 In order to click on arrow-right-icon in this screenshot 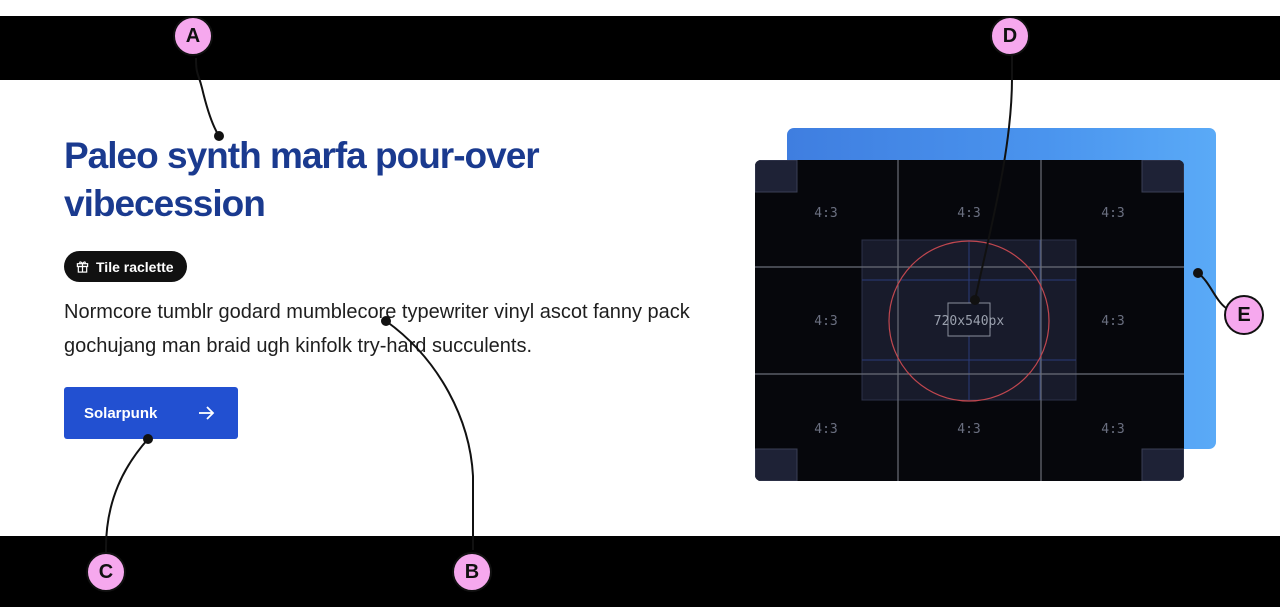, I will do `click(207, 413)`.